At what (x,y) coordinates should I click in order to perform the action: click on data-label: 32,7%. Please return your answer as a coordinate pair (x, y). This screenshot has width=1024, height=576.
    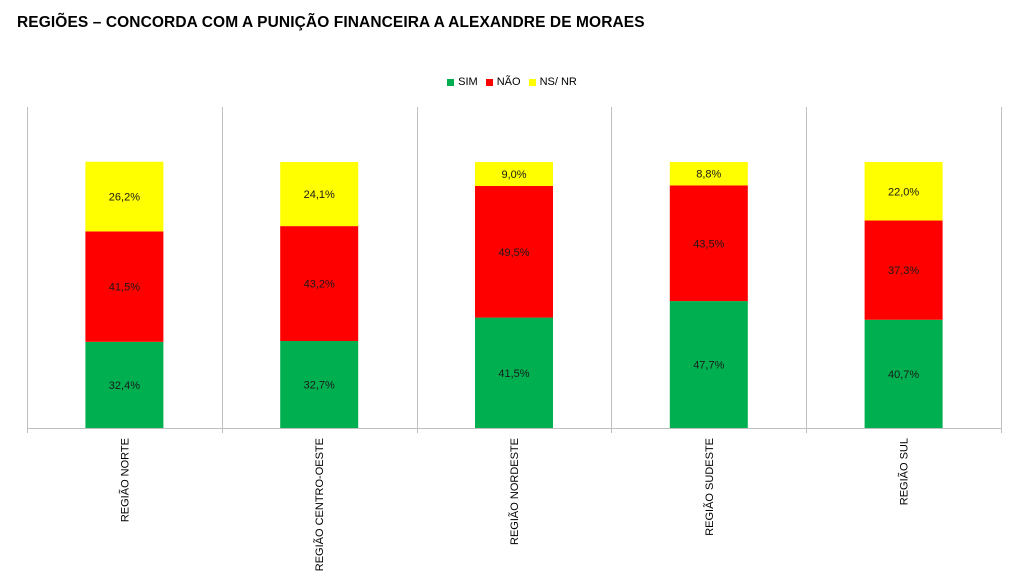
    Looking at the image, I should click on (319, 386).